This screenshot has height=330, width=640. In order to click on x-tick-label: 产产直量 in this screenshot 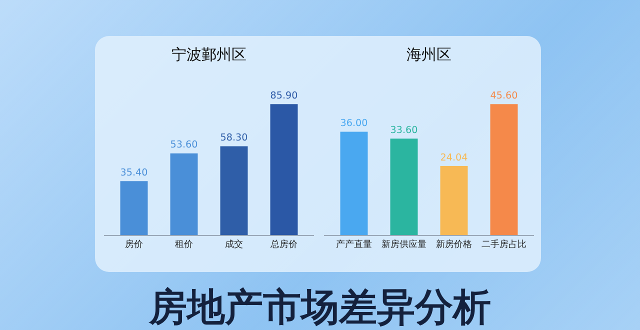, I will do `click(354, 244)`.